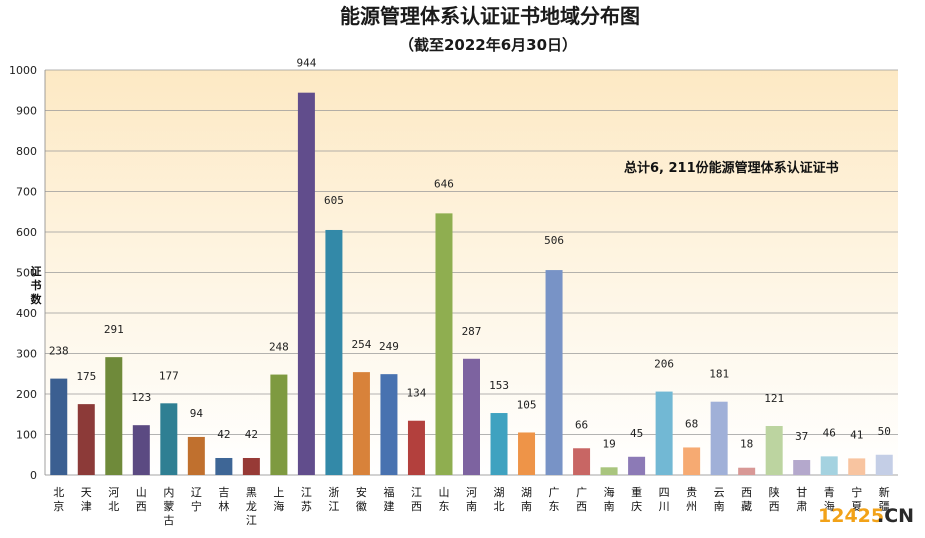  Describe the element at coordinates (554, 240) in the screenshot. I see `data-label: 506` at that location.